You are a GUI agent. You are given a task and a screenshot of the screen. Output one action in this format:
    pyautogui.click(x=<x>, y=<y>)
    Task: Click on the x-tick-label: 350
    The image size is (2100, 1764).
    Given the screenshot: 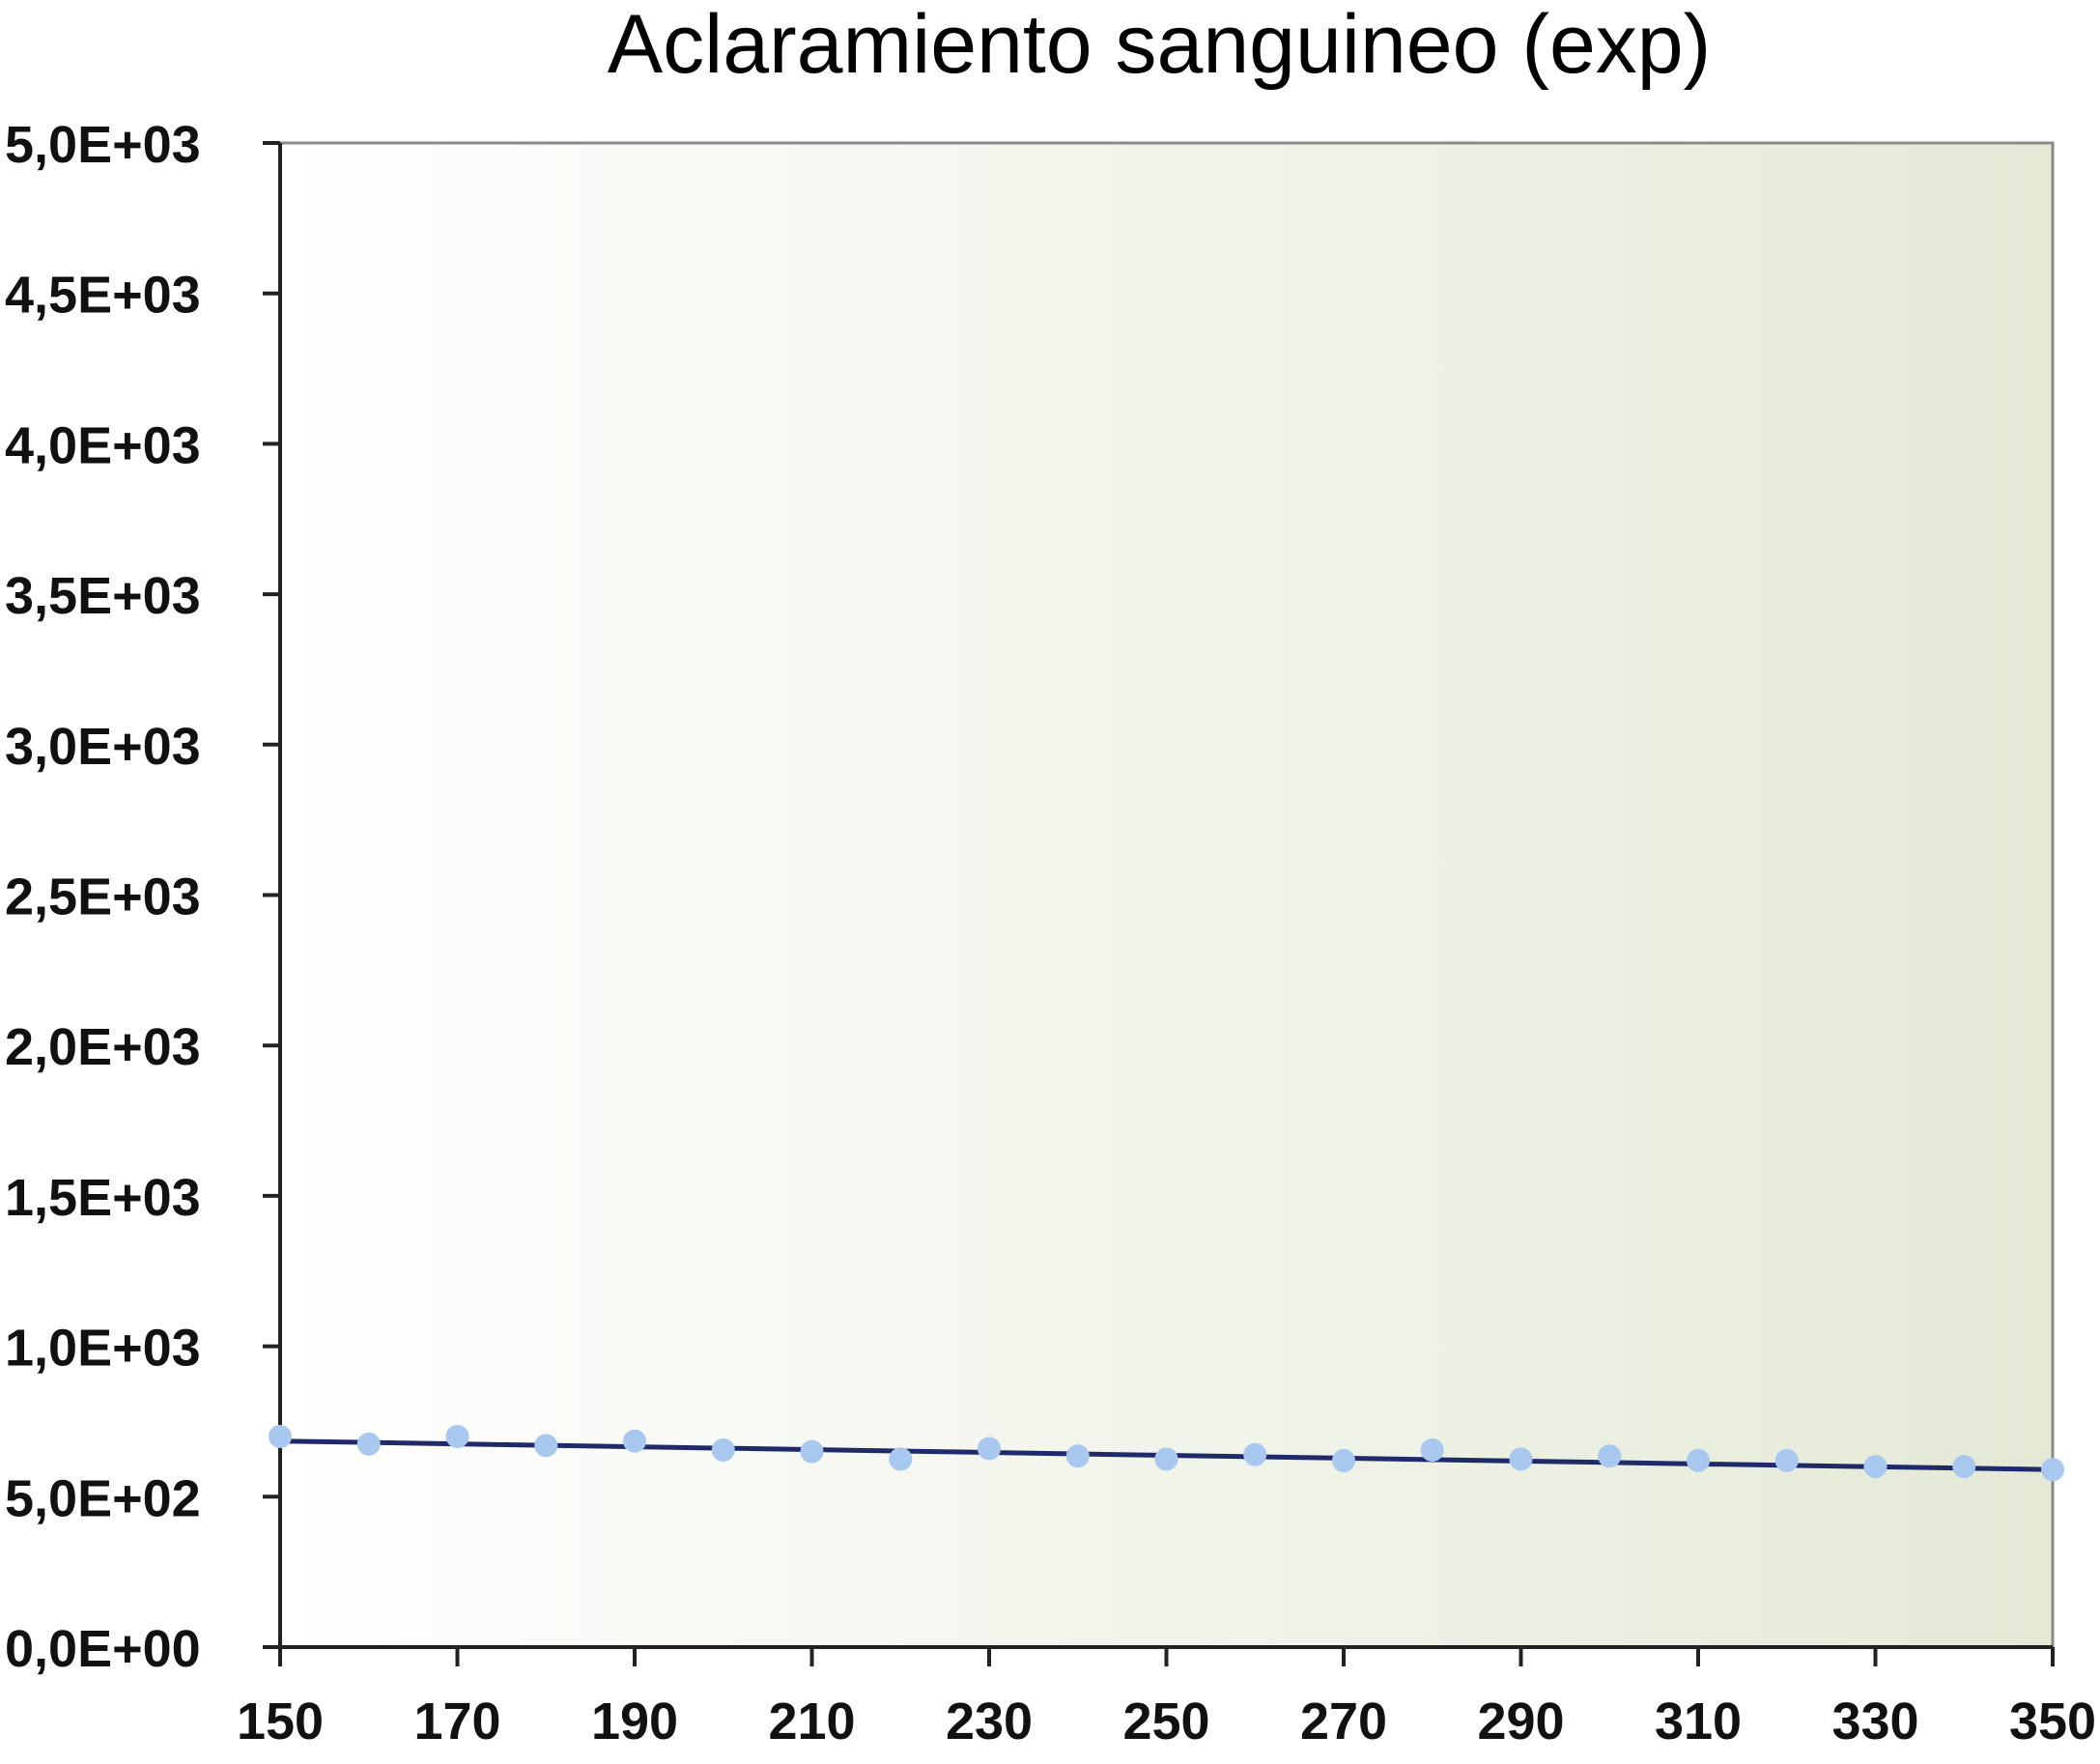 What is the action you would take?
    pyautogui.click(x=2052, y=1721)
    